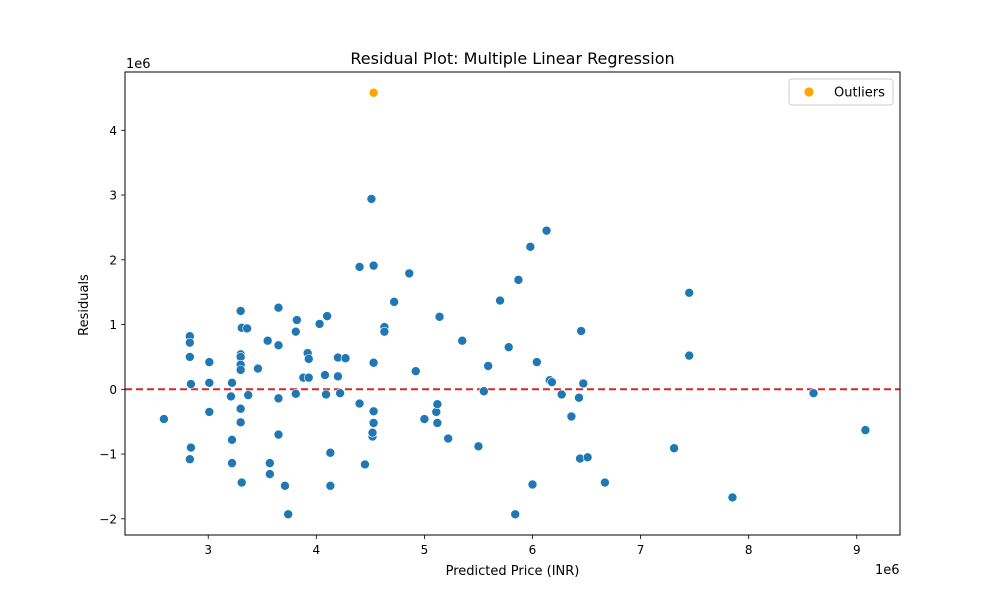  I want to click on outlier-point, so click(373, 92).